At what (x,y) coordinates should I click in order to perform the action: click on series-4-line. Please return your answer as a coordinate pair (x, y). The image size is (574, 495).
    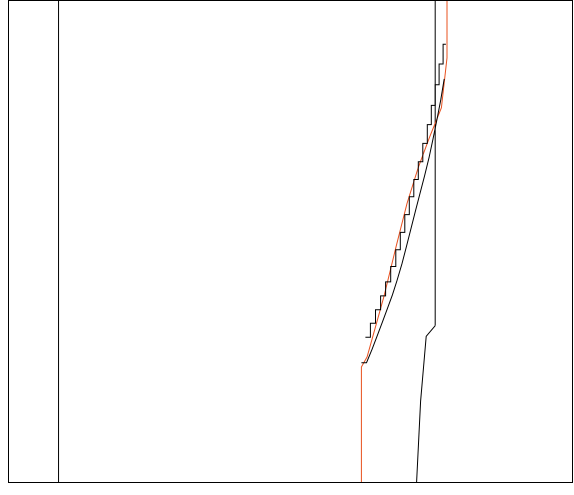
    Looking at the image, I should click on (405, 190).